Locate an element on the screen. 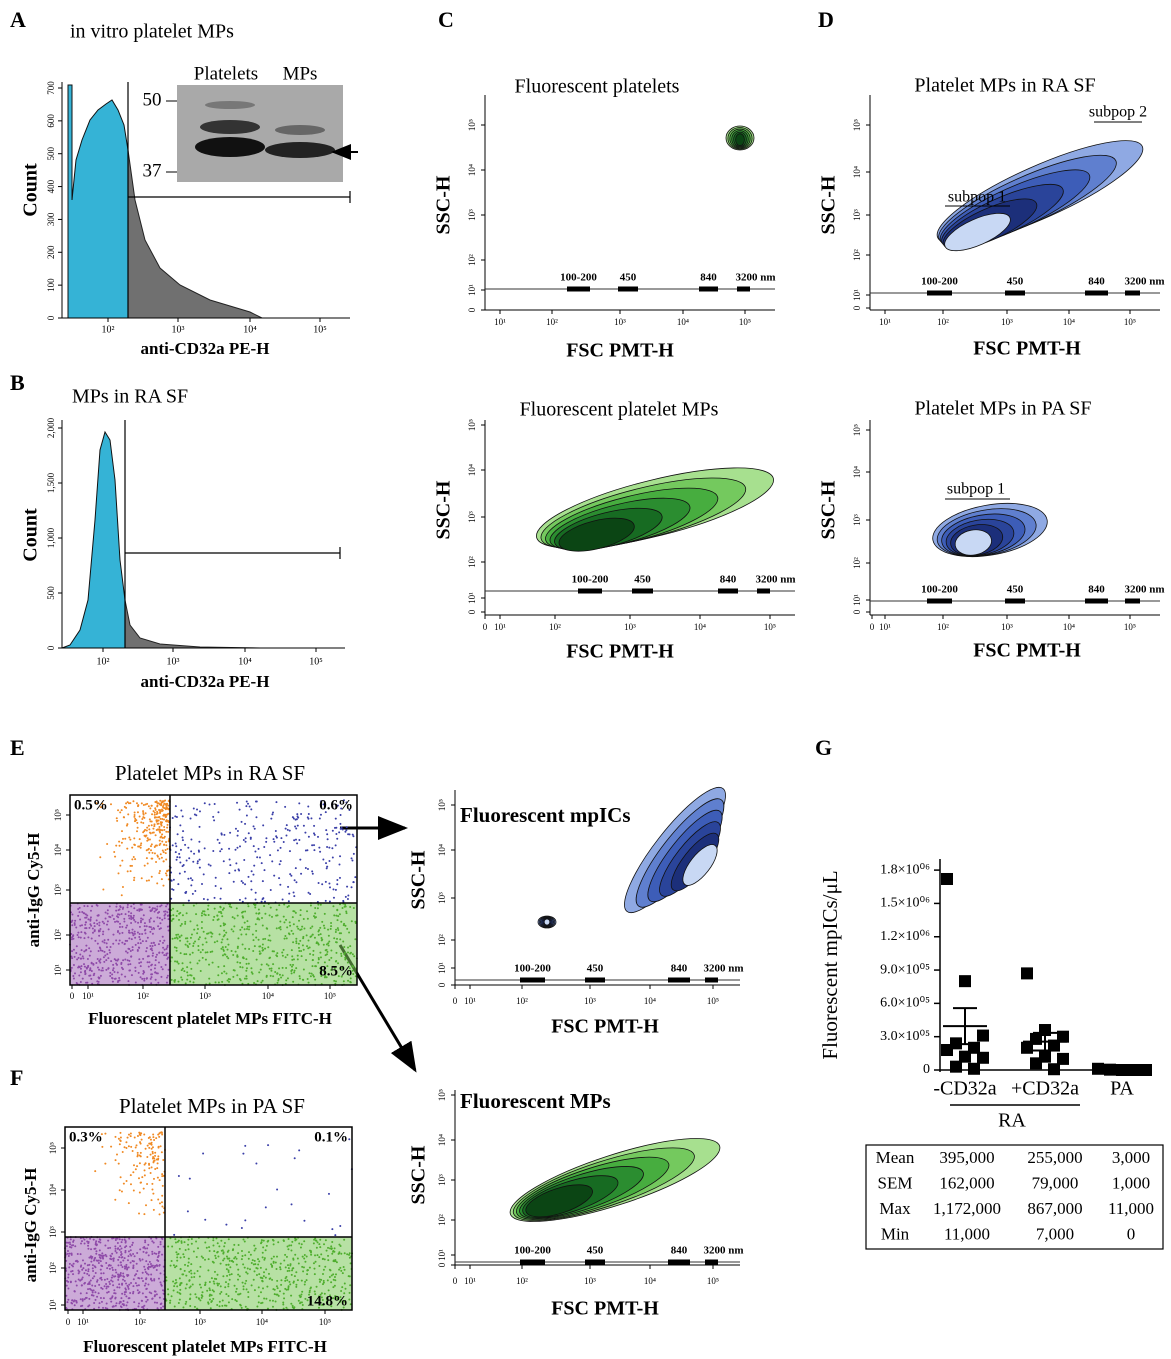 The image size is (1171, 1359). size-bead is located at coordinates (590, 591).